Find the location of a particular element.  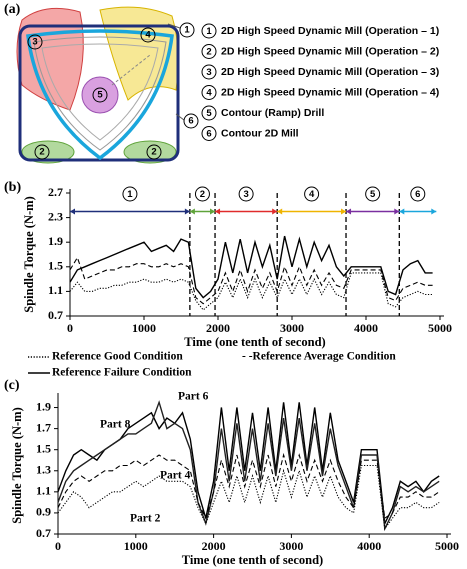

panel-label: (a) is located at coordinates (12, 9).